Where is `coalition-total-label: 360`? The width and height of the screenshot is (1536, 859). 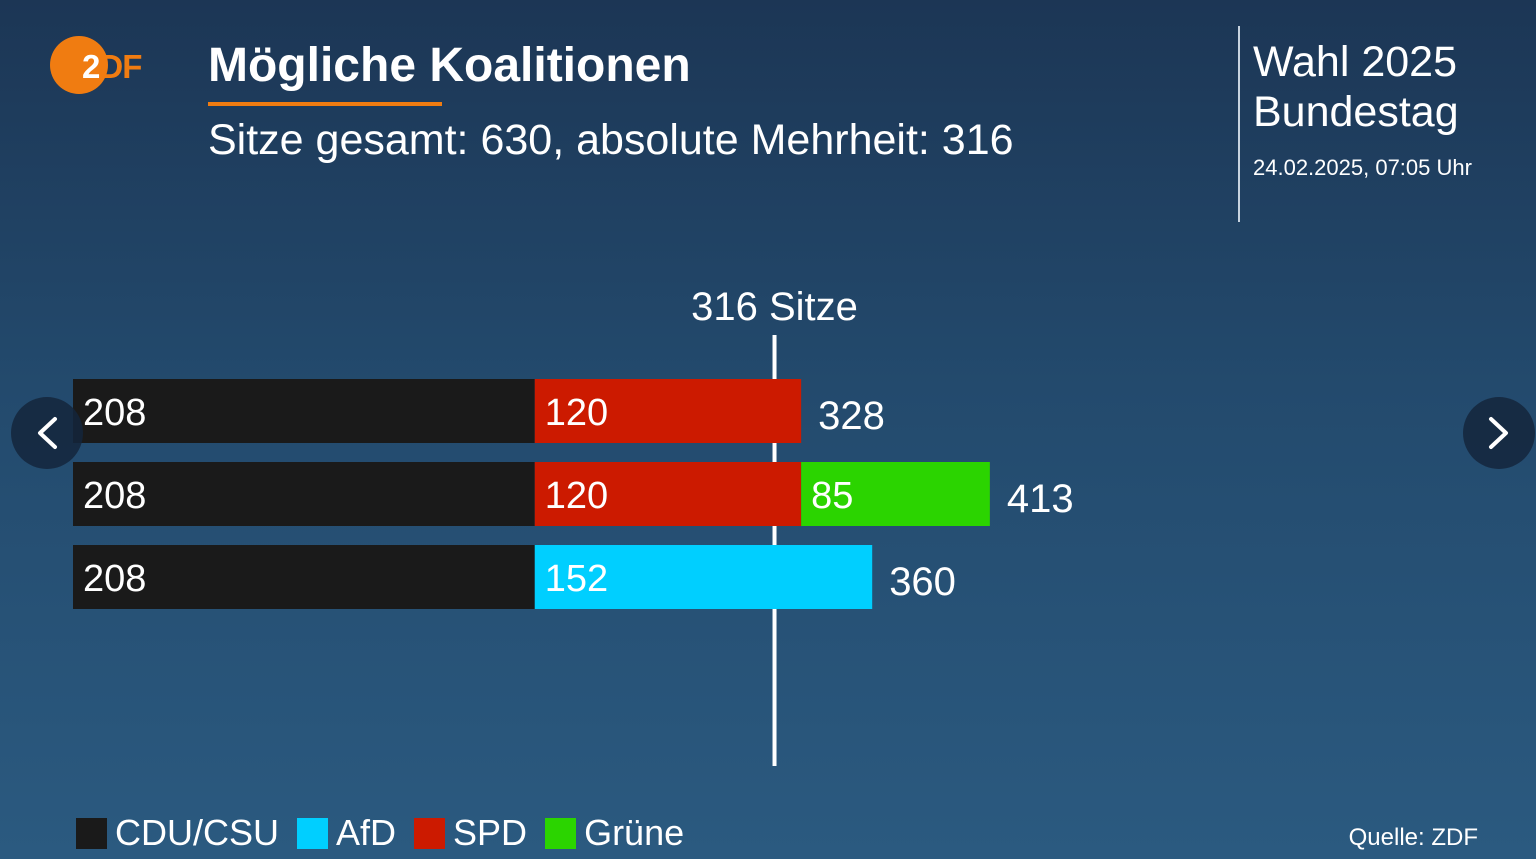 coalition-total-label: 360 is located at coordinates (922, 582).